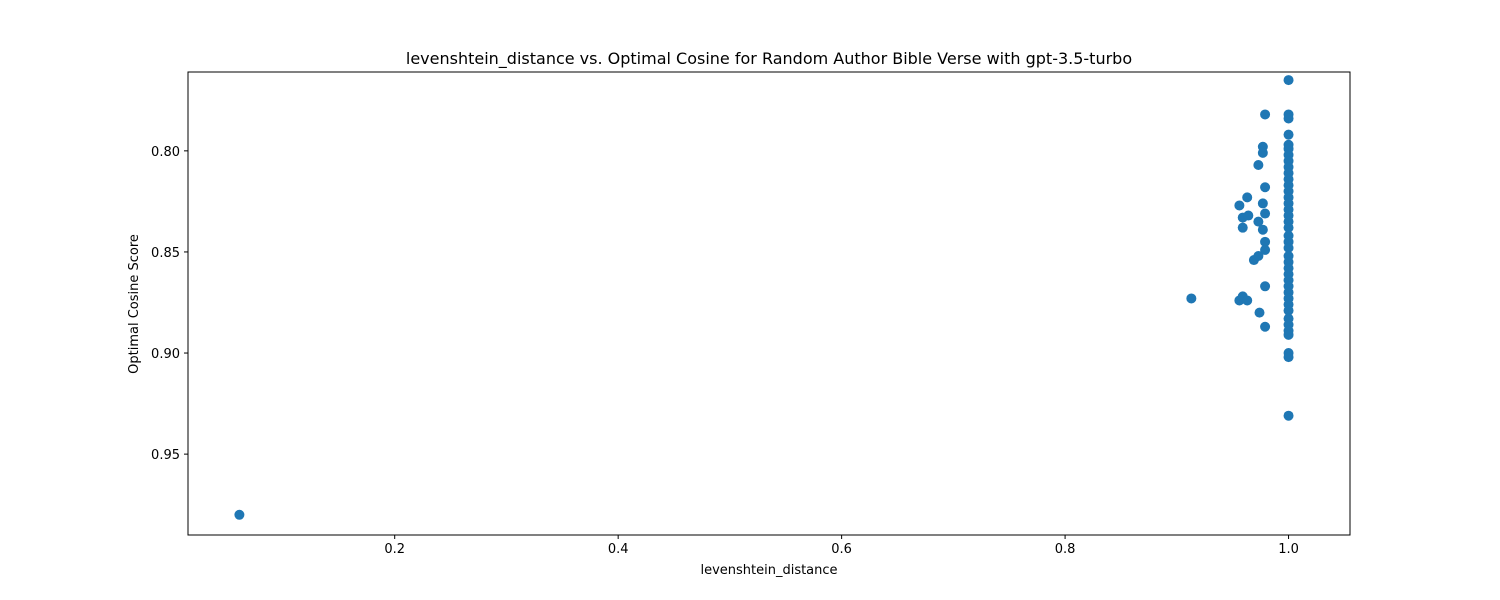 This screenshot has height=600, width=1500. What do you see at coordinates (165, 152) in the screenshot?
I see `y-tick-label: 0.80` at bounding box center [165, 152].